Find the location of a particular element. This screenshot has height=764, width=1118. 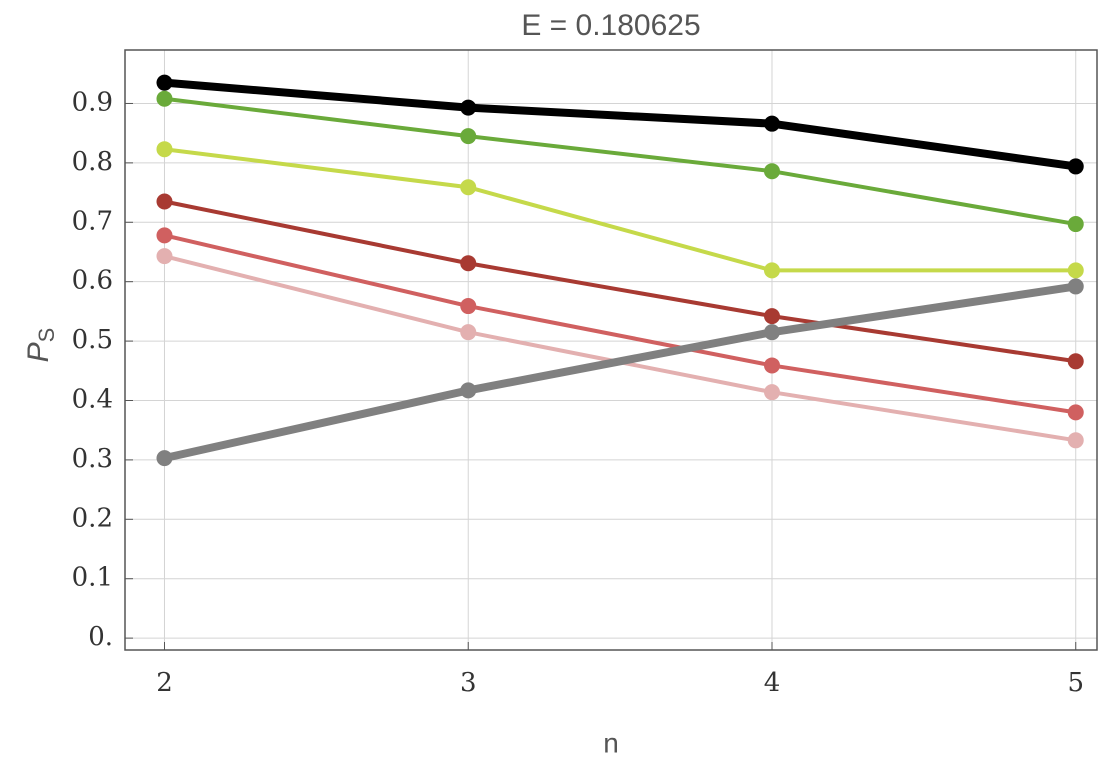

y-tick-label: 0.2 is located at coordinates (92, 518).